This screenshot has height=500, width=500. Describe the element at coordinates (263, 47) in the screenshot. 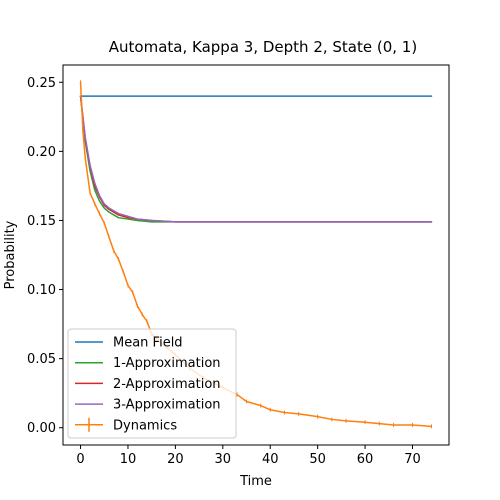

I see `chart-title: Automata, Kappa 3, Depth 2, State (0, 1)` at that location.